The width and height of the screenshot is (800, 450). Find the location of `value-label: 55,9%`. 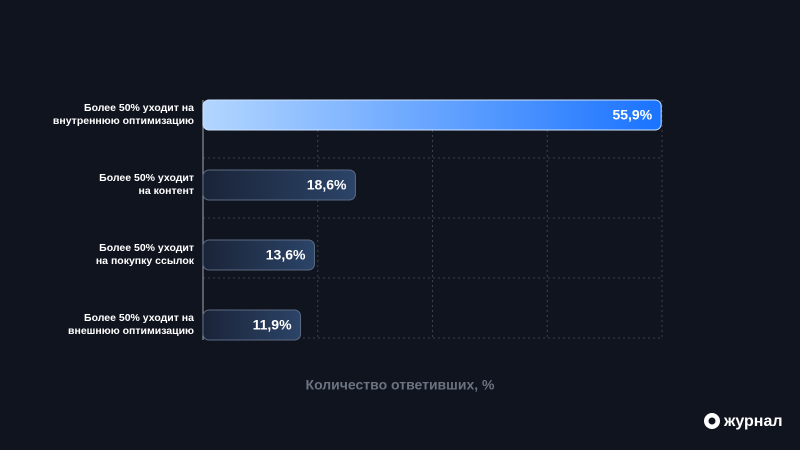

value-label: 55,9% is located at coordinates (632, 115).